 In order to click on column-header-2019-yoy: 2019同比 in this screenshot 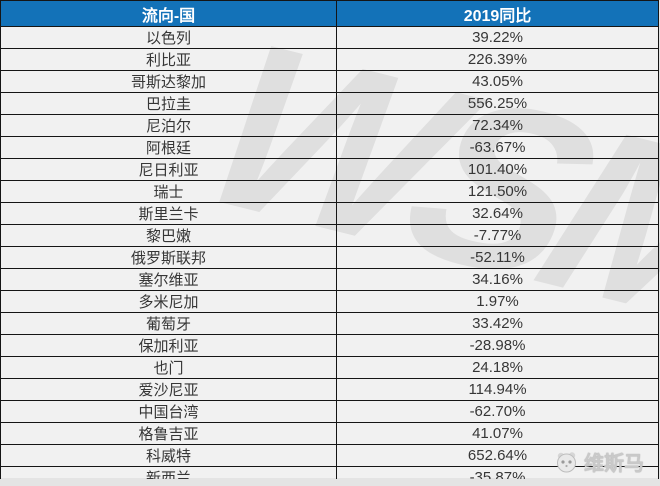, I will do `click(497, 13)`.